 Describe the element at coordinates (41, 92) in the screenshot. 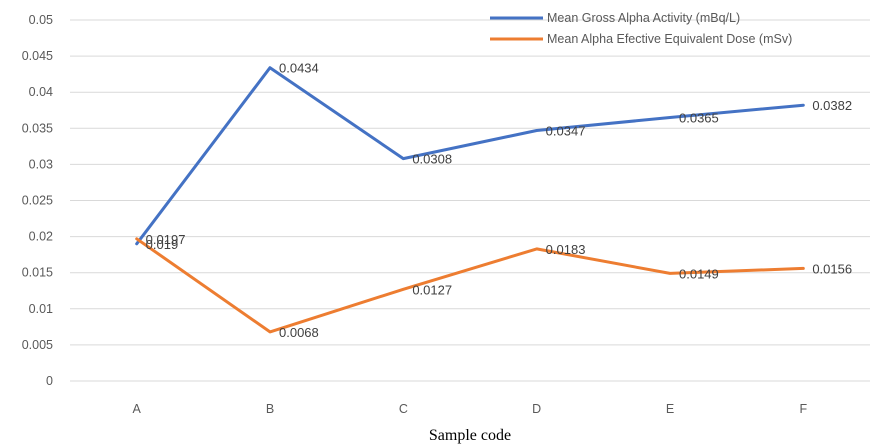

I see `y-tick-label: 0.04` at that location.